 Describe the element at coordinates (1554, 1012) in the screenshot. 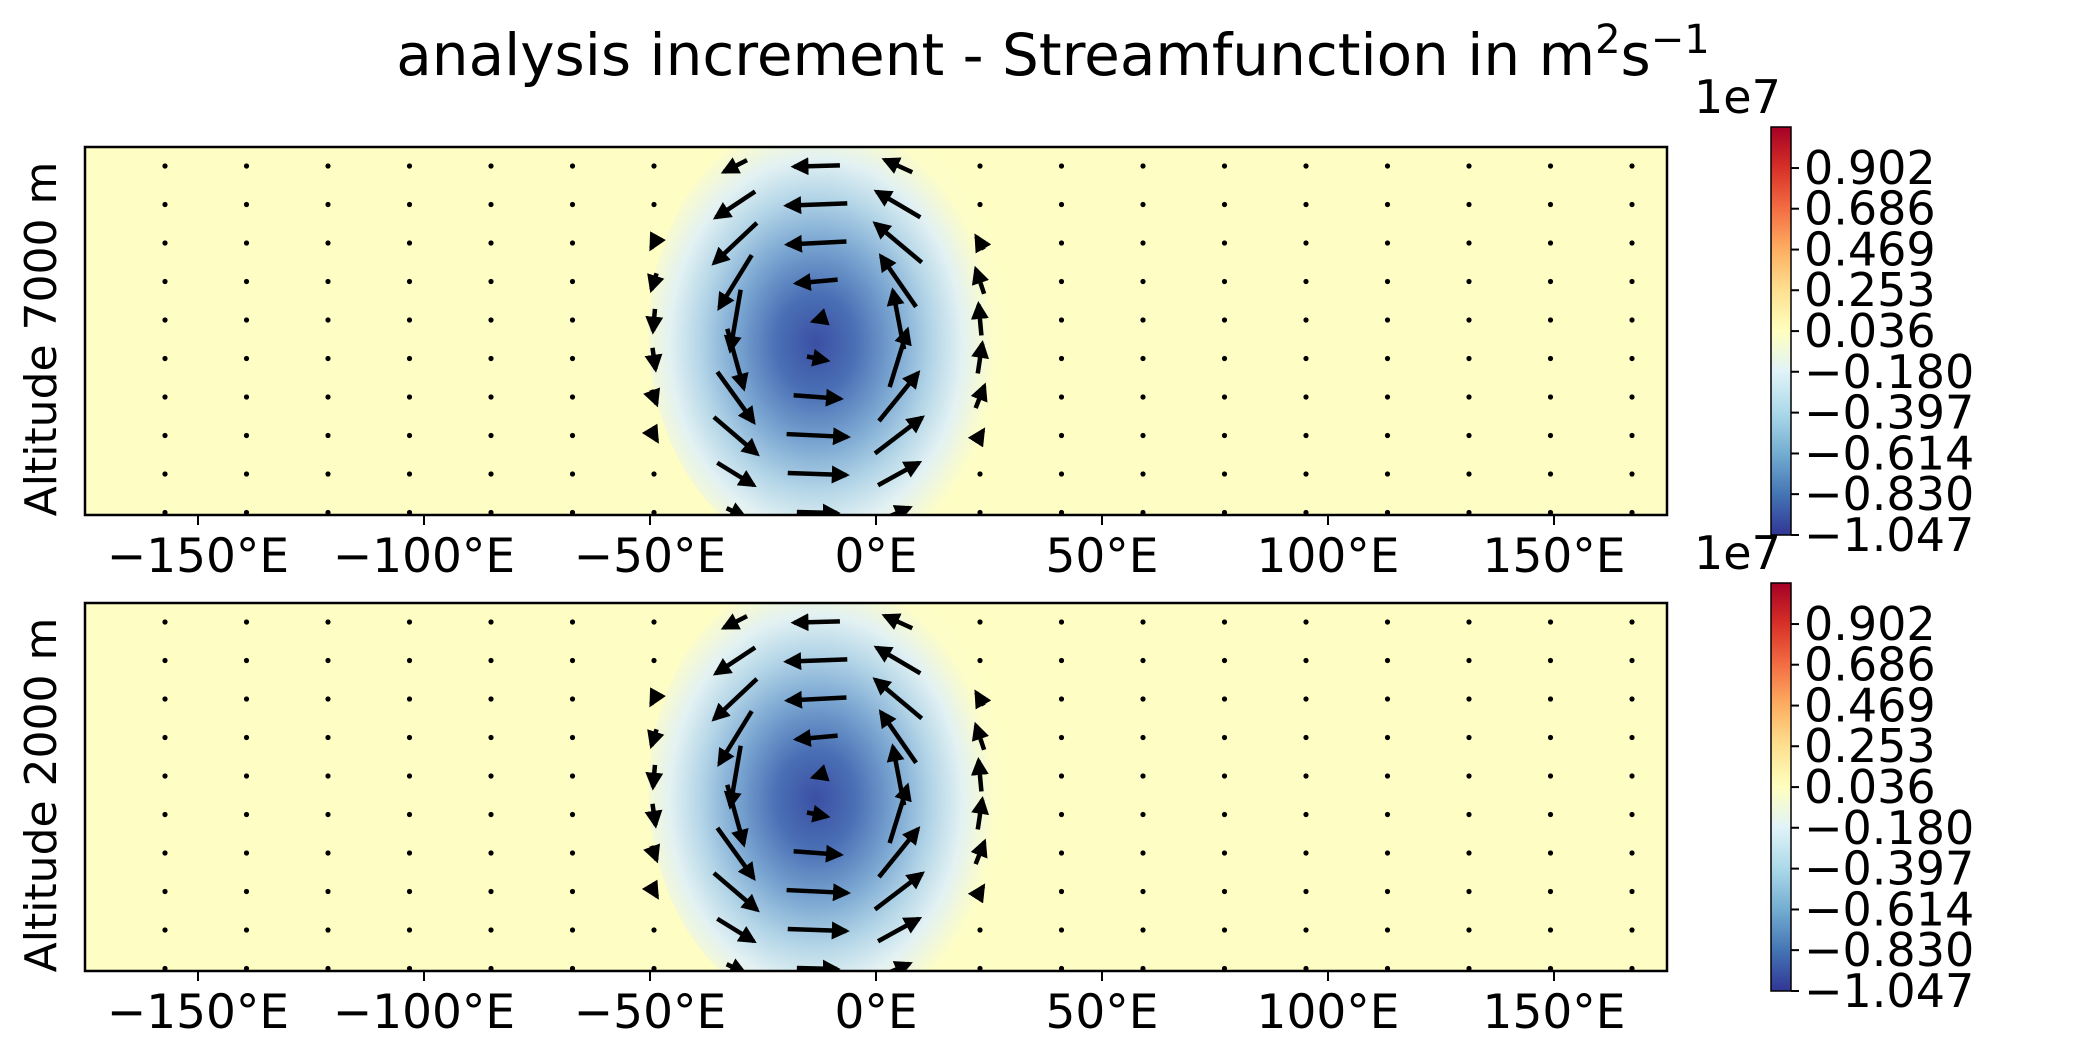

I see `x-tick-label: 150°E` at that location.